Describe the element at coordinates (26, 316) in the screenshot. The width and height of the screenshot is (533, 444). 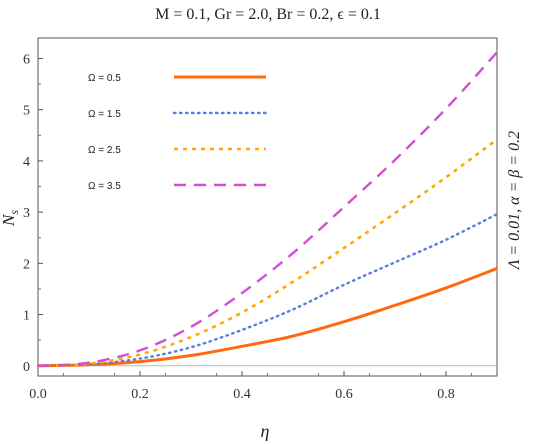
I see `y-tick-label: 1` at that location.